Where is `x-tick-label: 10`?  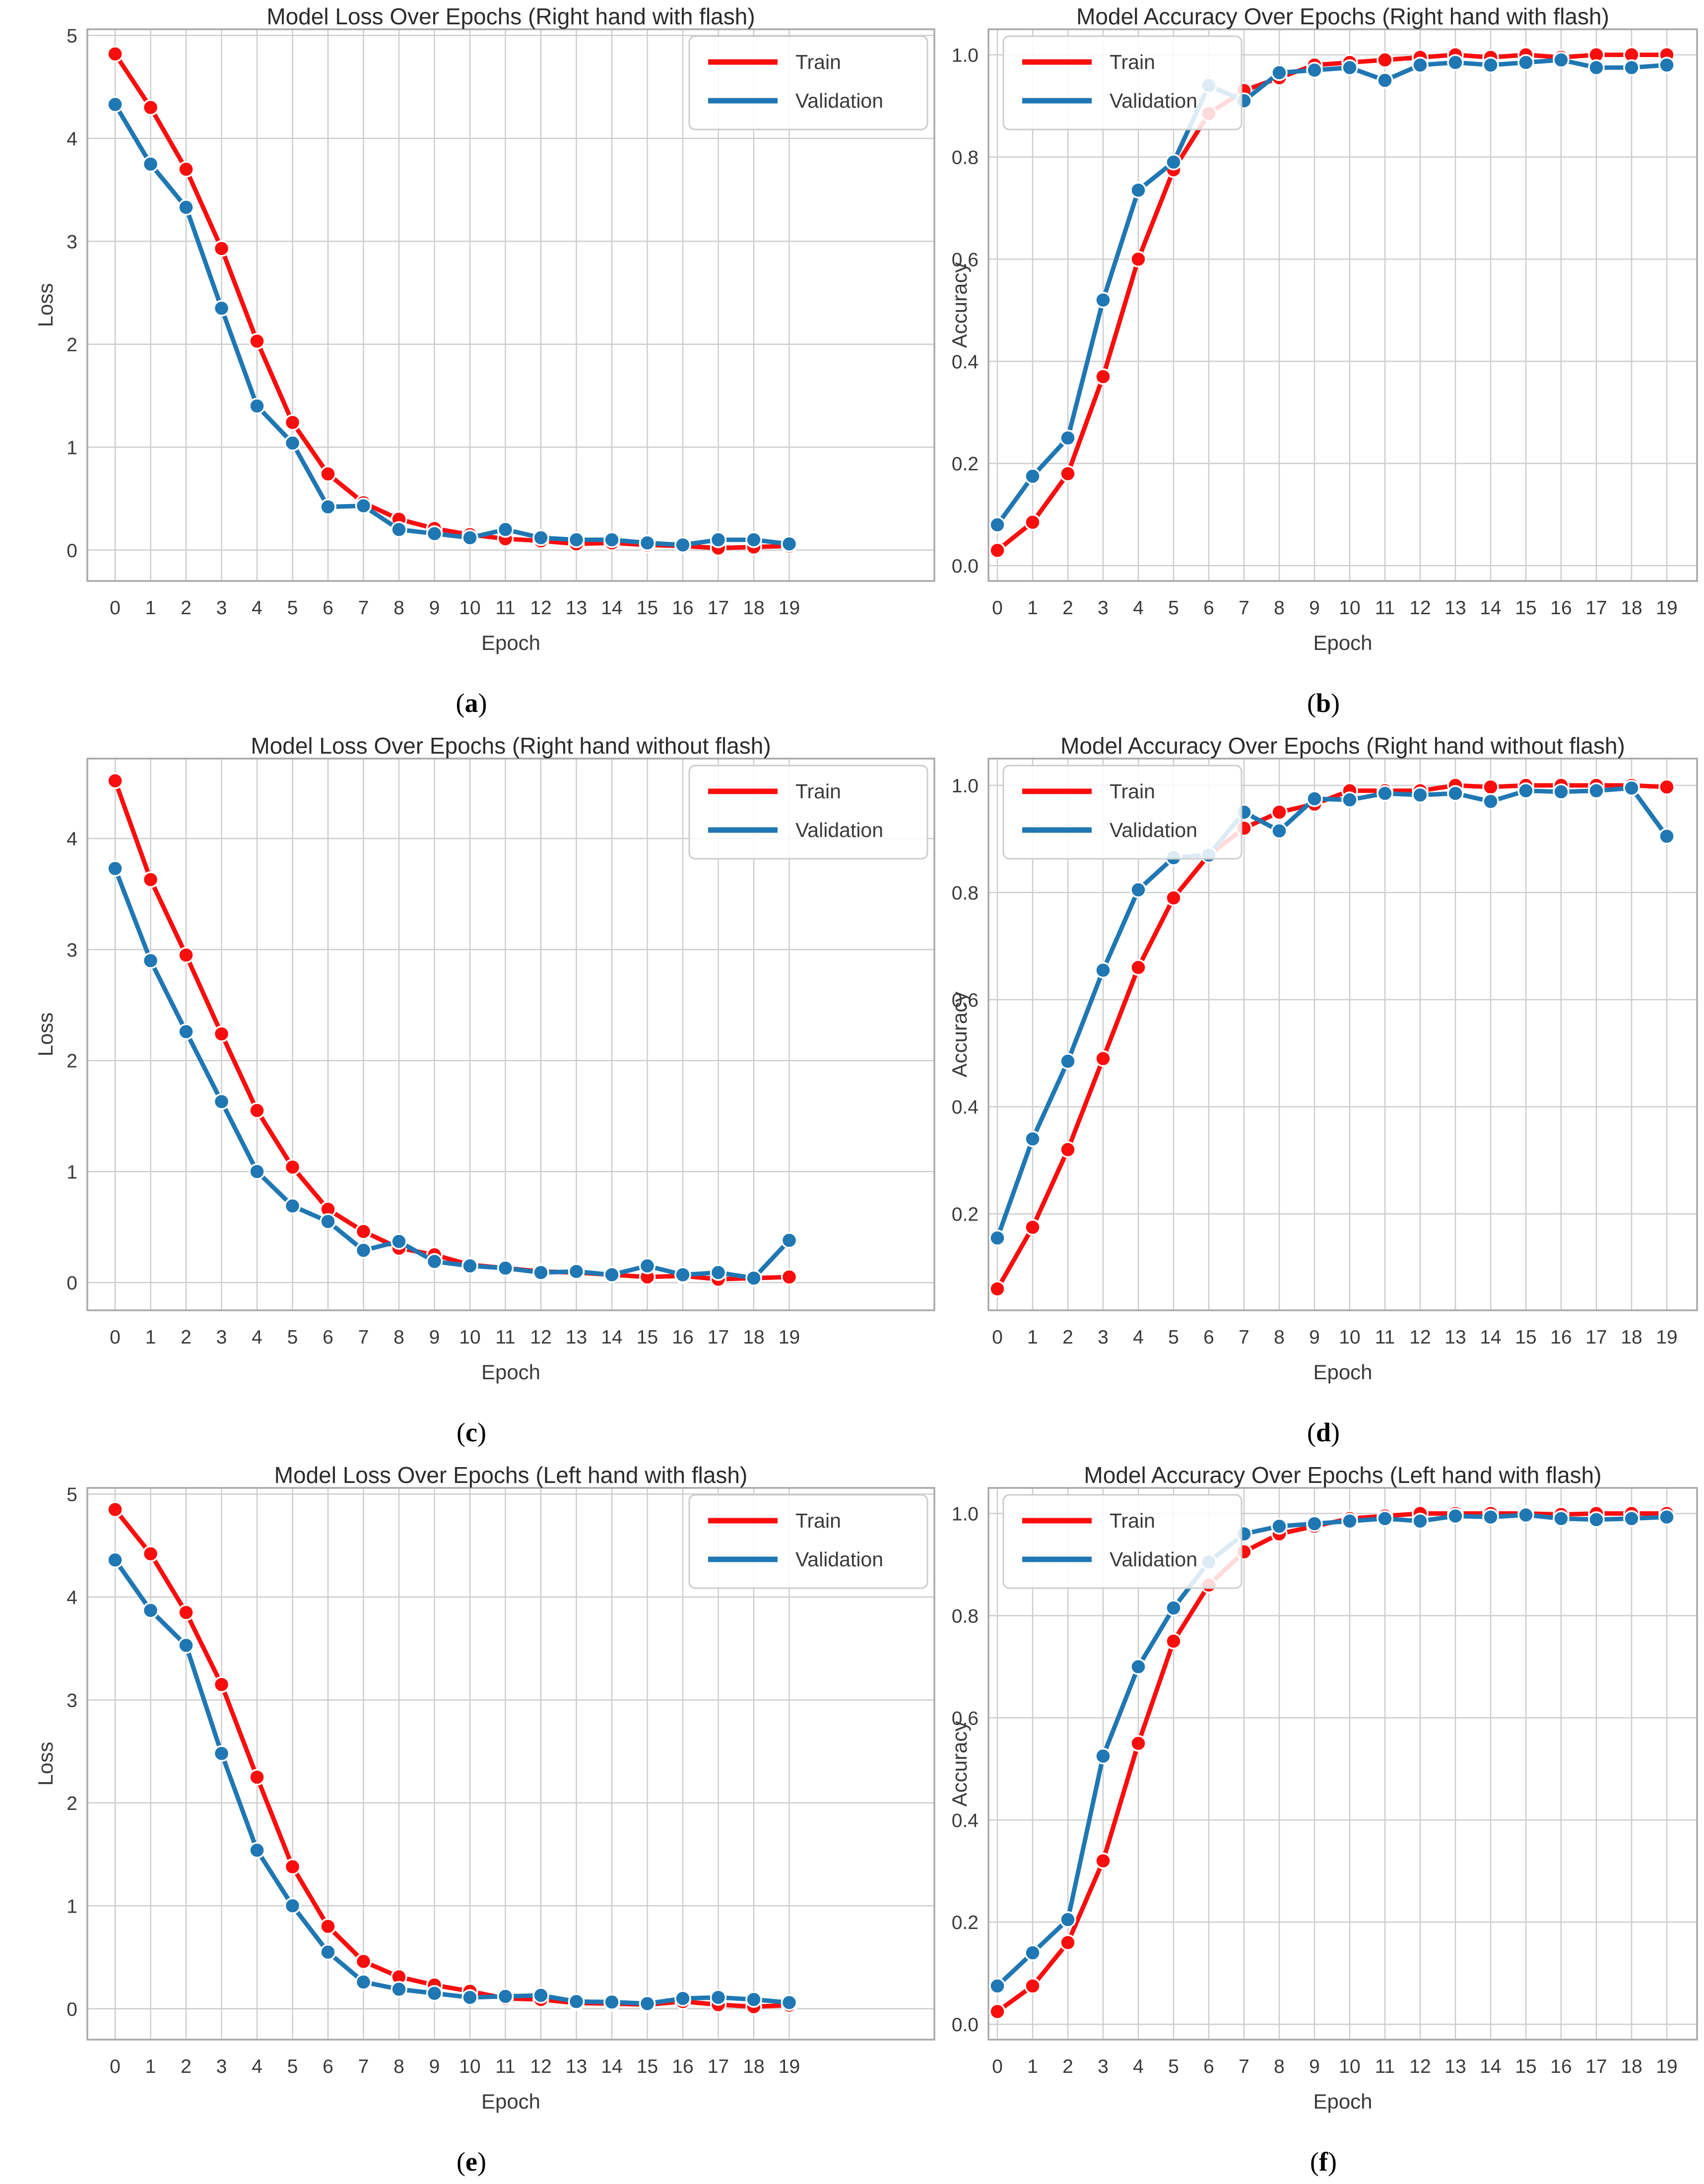
x-tick-label: 10 is located at coordinates (1350, 1337).